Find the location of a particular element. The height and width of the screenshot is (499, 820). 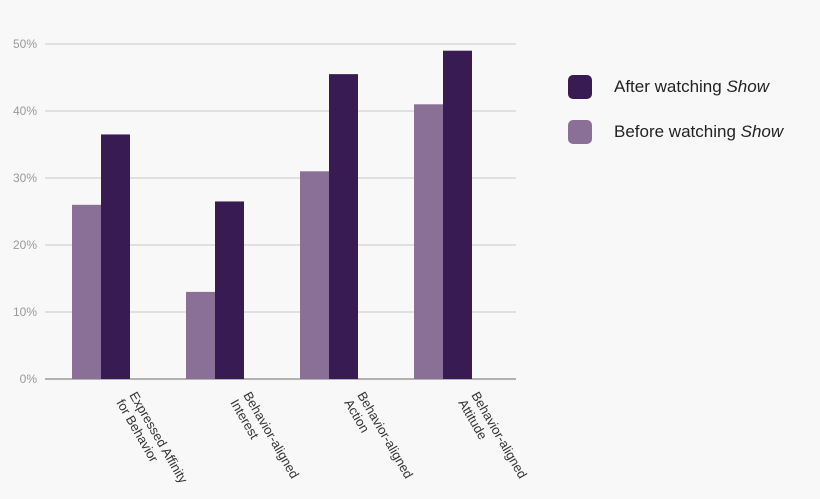

x-category-label-2-line-0: Behavior-aligned is located at coordinates (385, 435).